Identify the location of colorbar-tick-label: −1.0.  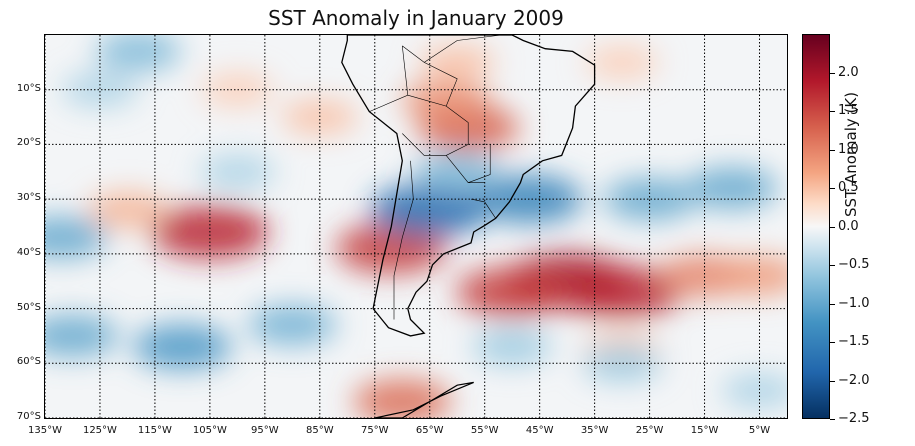
(854, 303).